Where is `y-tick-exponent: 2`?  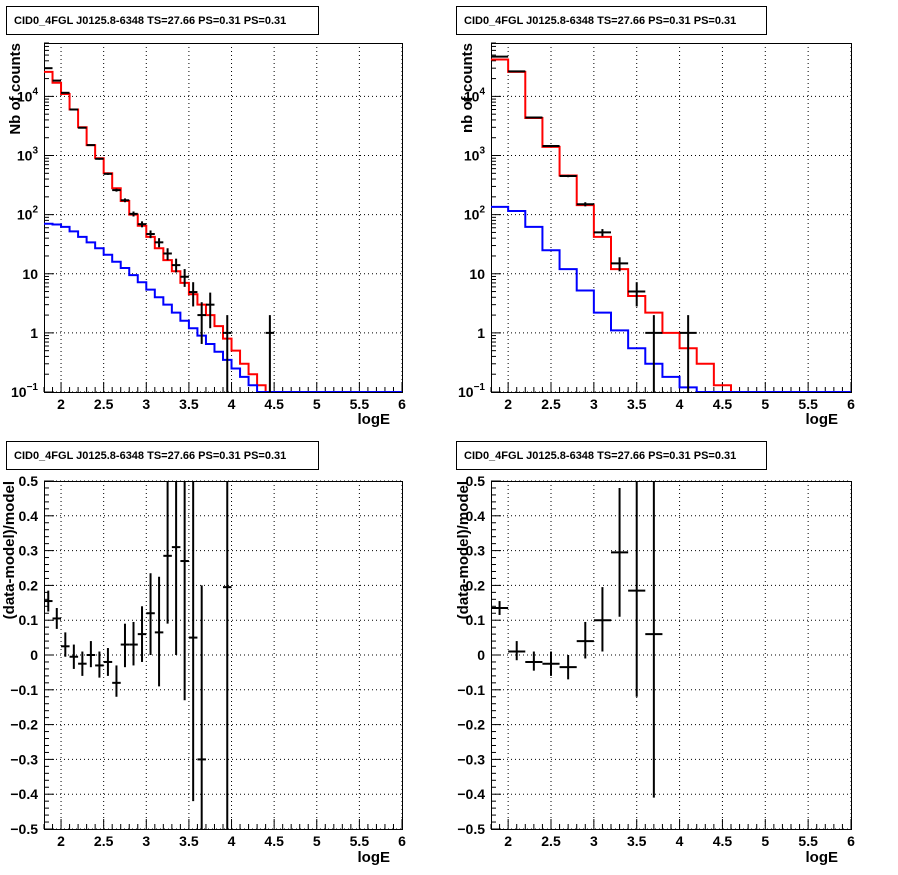
y-tick-exponent: 2 is located at coordinates (35, 210).